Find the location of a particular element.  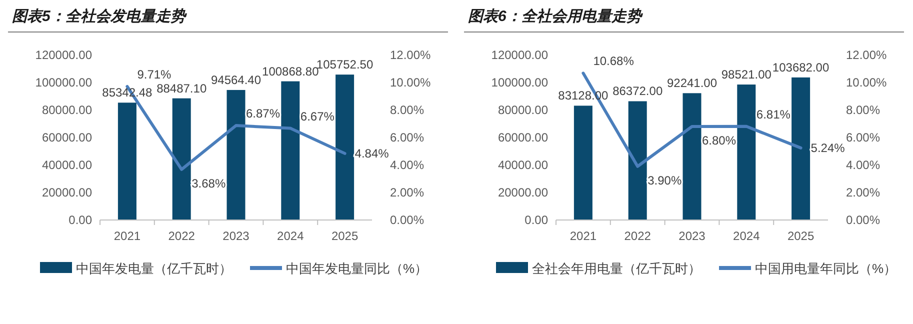

data-label: 98521.00 is located at coordinates (746, 75).